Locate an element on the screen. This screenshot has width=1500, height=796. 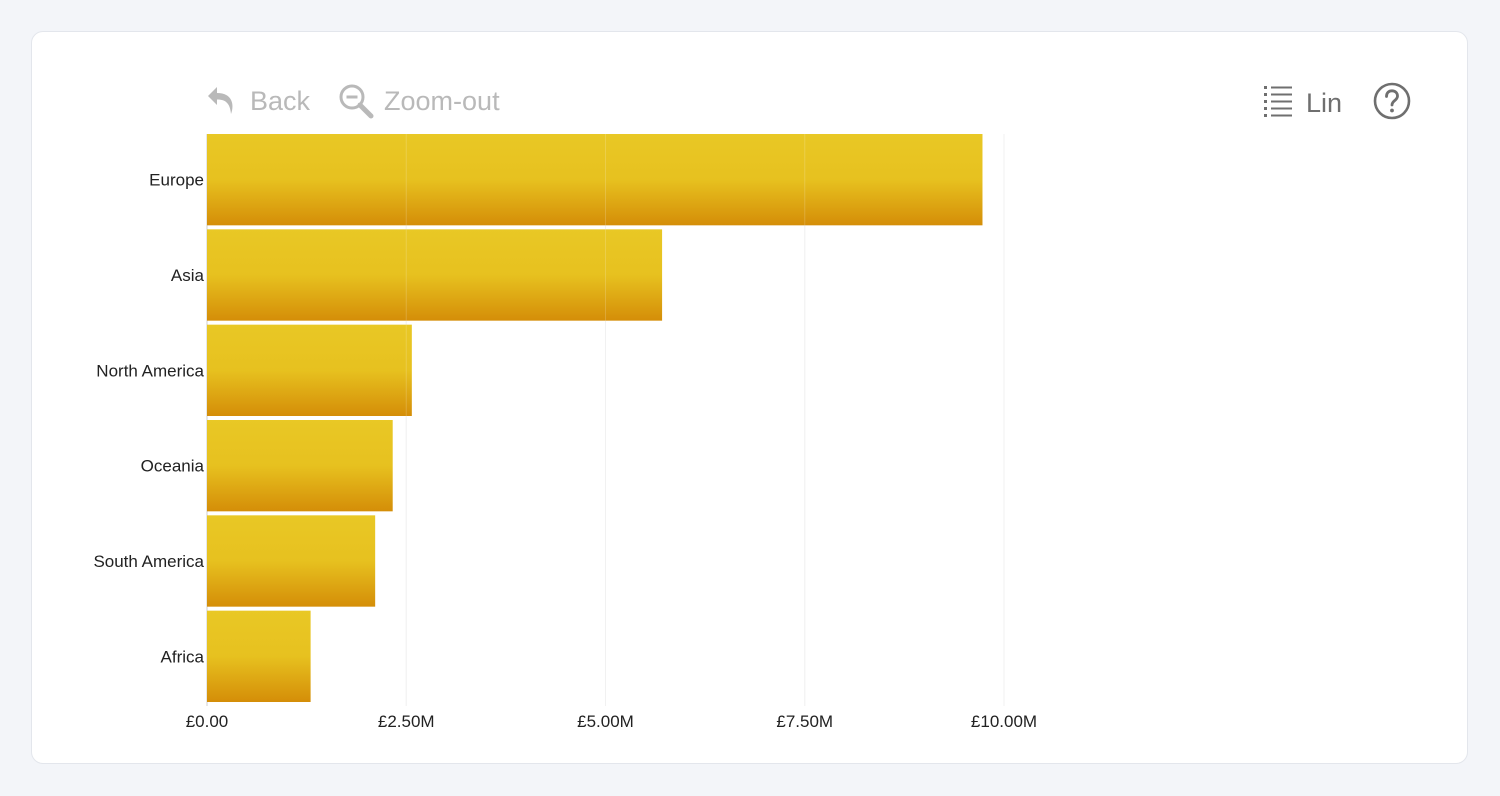
list-icon is located at coordinates (1278, 103).